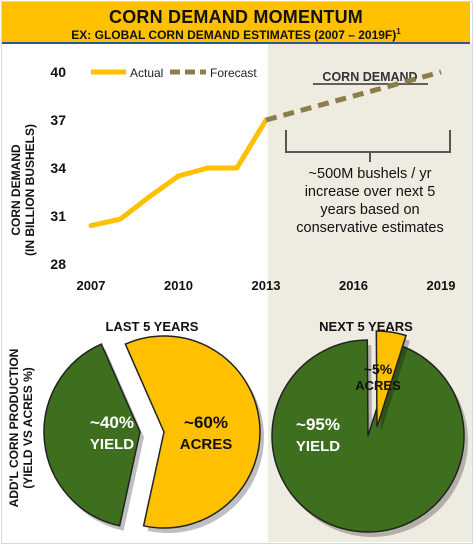 The width and height of the screenshot is (474, 545). I want to click on x-tick-label: 2010, so click(178, 285).